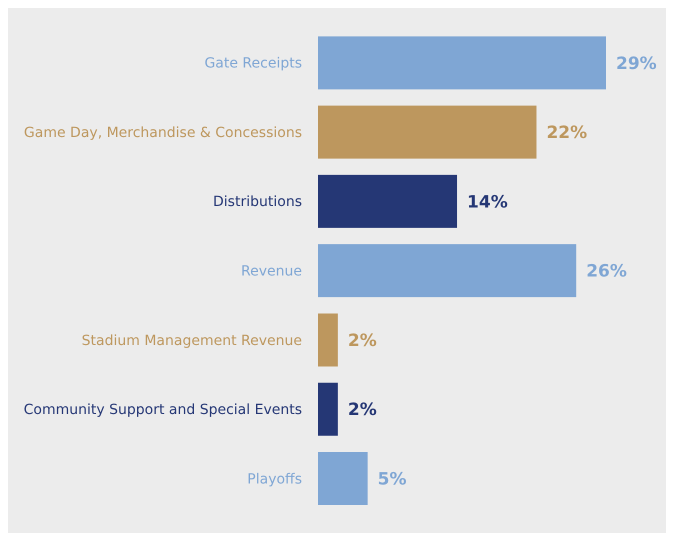  I want to click on y-tick-label: Distributions, so click(257, 202).